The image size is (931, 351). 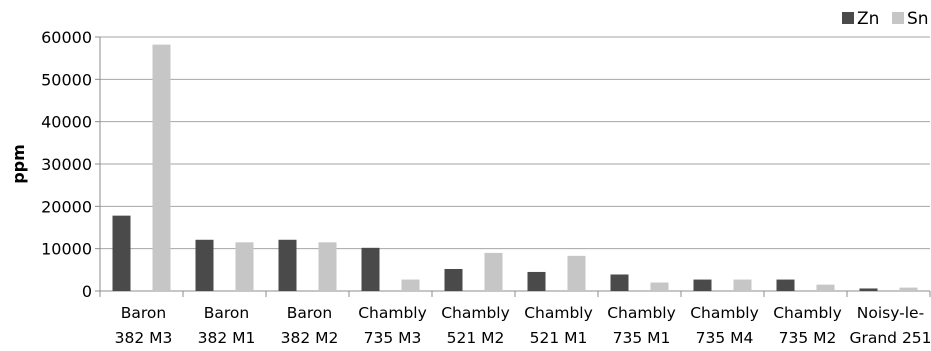 I want to click on x-category-label: 521 M2, so click(x=476, y=338).